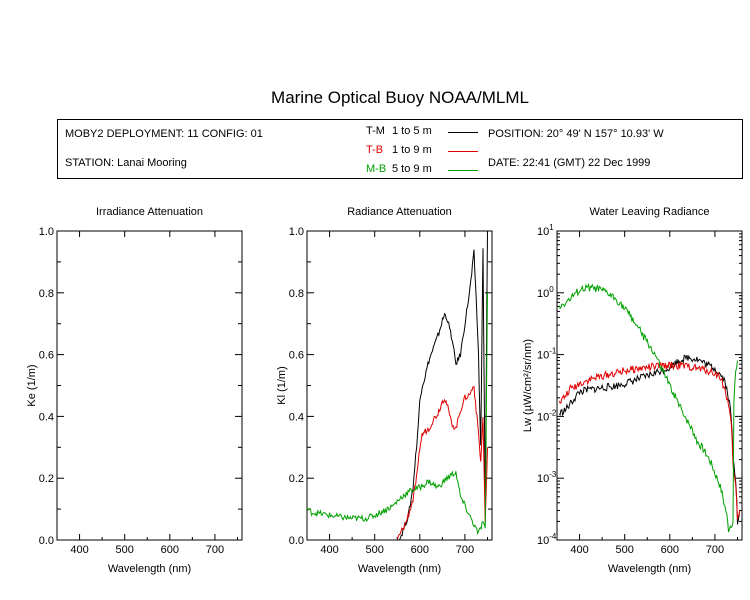 Image resolution: width=750 pixels, height=600 pixels. Describe the element at coordinates (569, 163) in the screenshot. I see `date-text: DATE: 22:41 (GMT) 22 Dec 1999` at that location.